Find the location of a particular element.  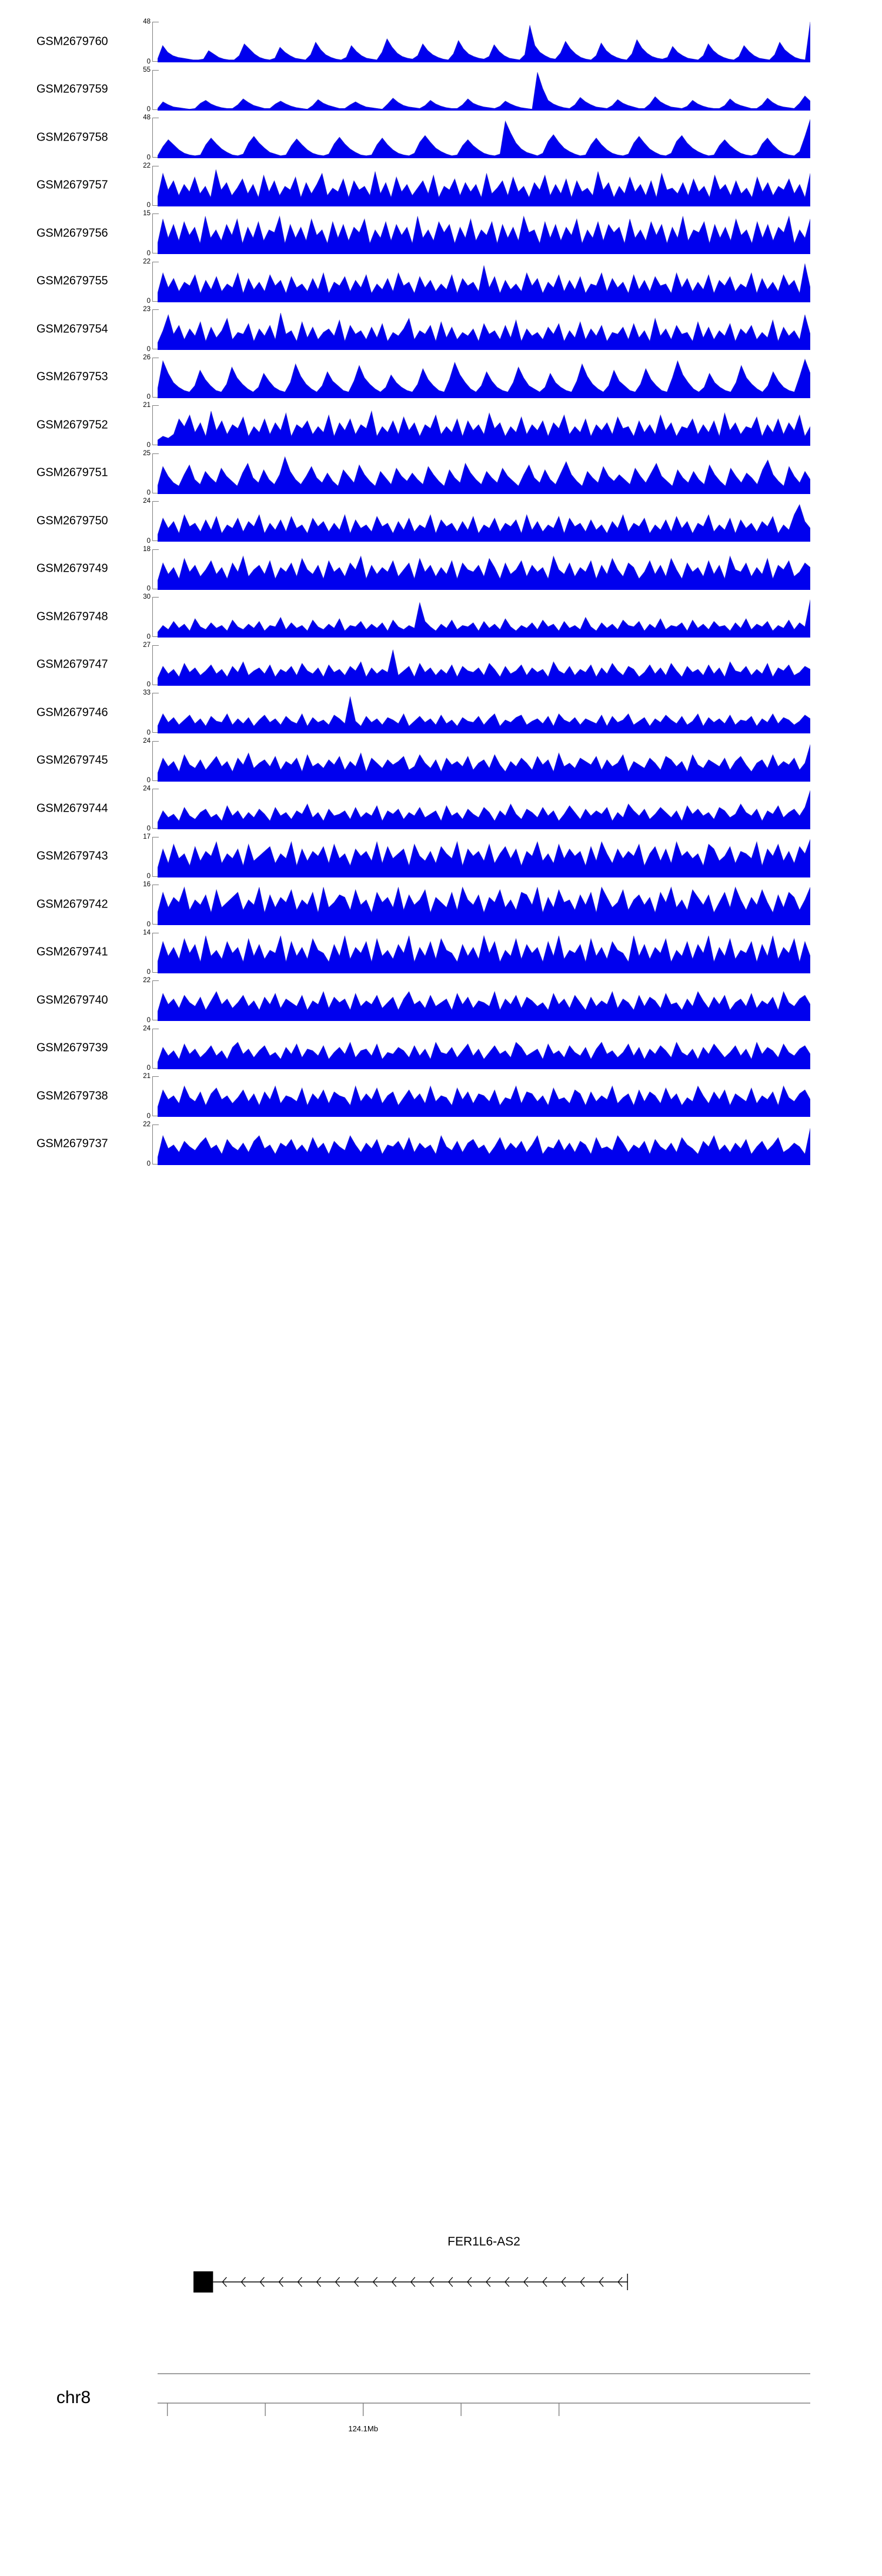

gene-model-glyph is located at coordinates (484, 2281).